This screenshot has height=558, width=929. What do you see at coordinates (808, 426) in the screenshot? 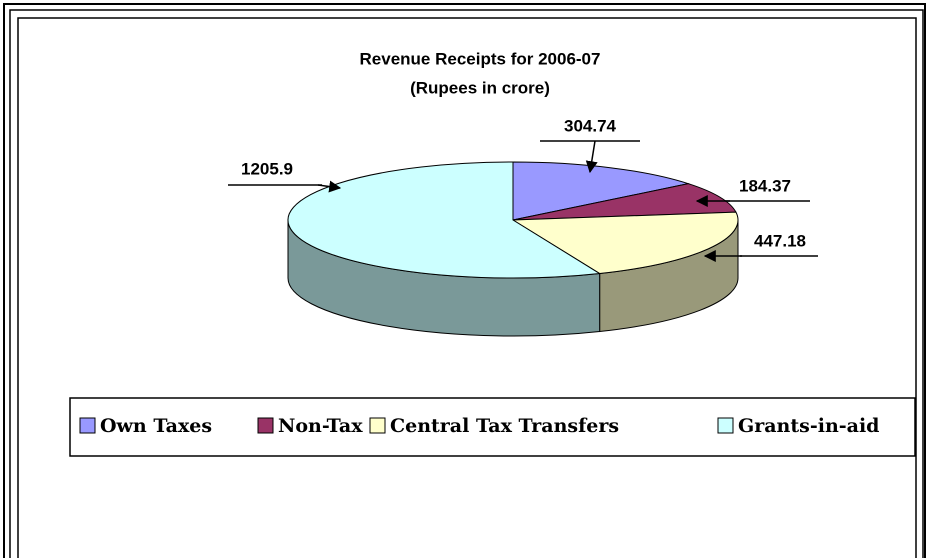
I see `legend-label: Grants-in-aid` at bounding box center [808, 426].